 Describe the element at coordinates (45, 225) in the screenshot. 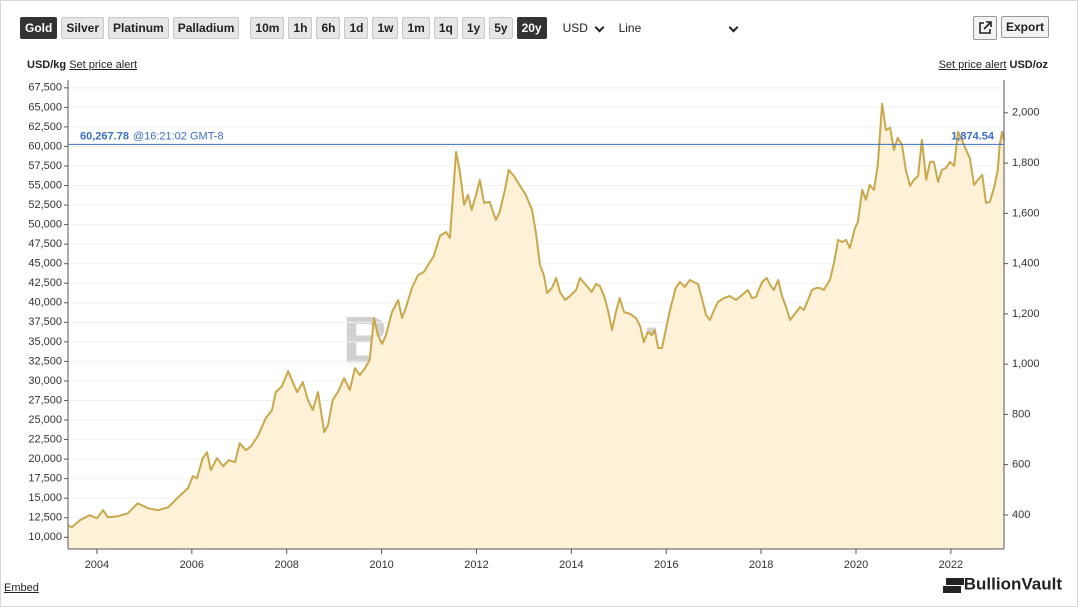

I see `y-tick-label: 50,000` at that location.